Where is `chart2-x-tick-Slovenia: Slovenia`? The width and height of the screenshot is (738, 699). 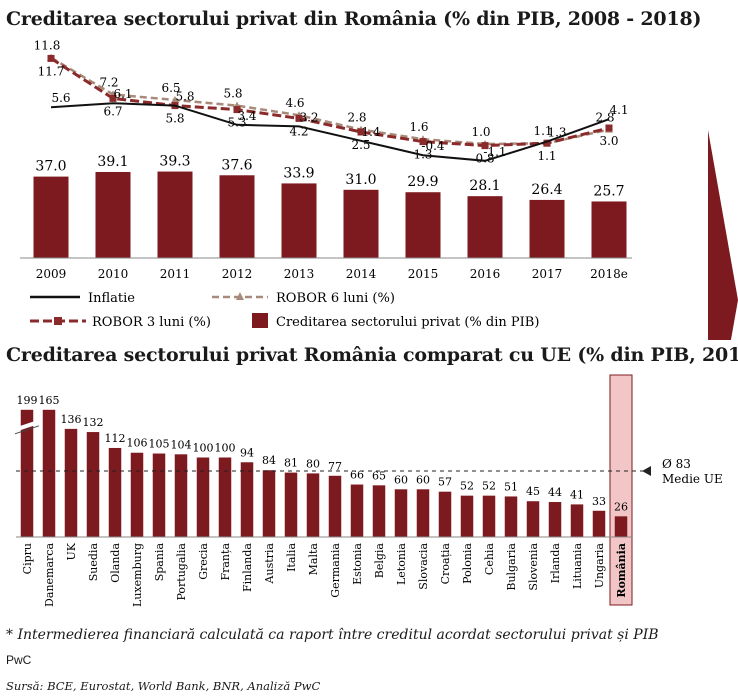
chart2-x-tick-Slovenia: Slovenia is located at coordinates (533, 567).